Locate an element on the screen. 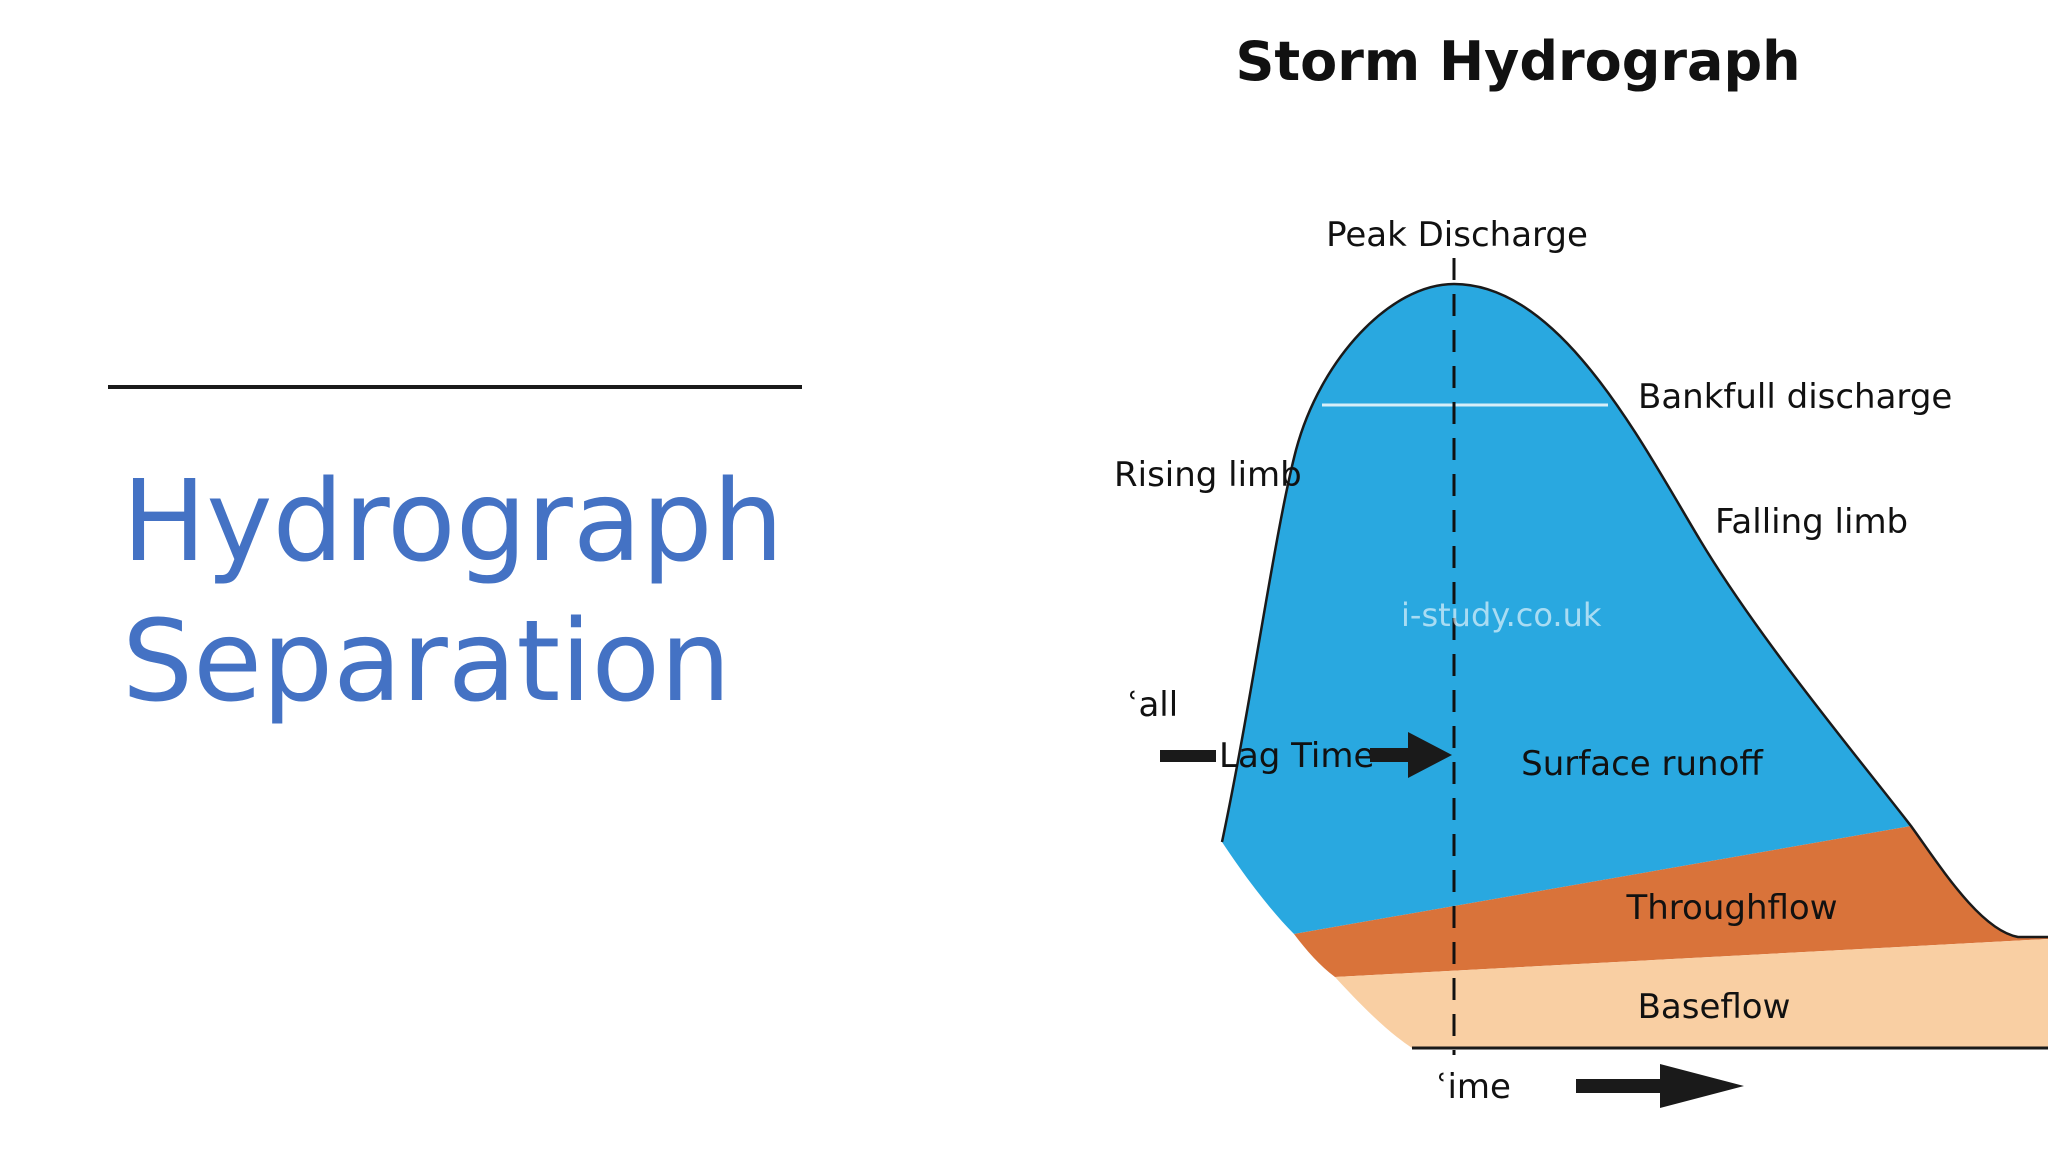  slide-title: Hydrograph Separation is located at coordinates (453, 592).